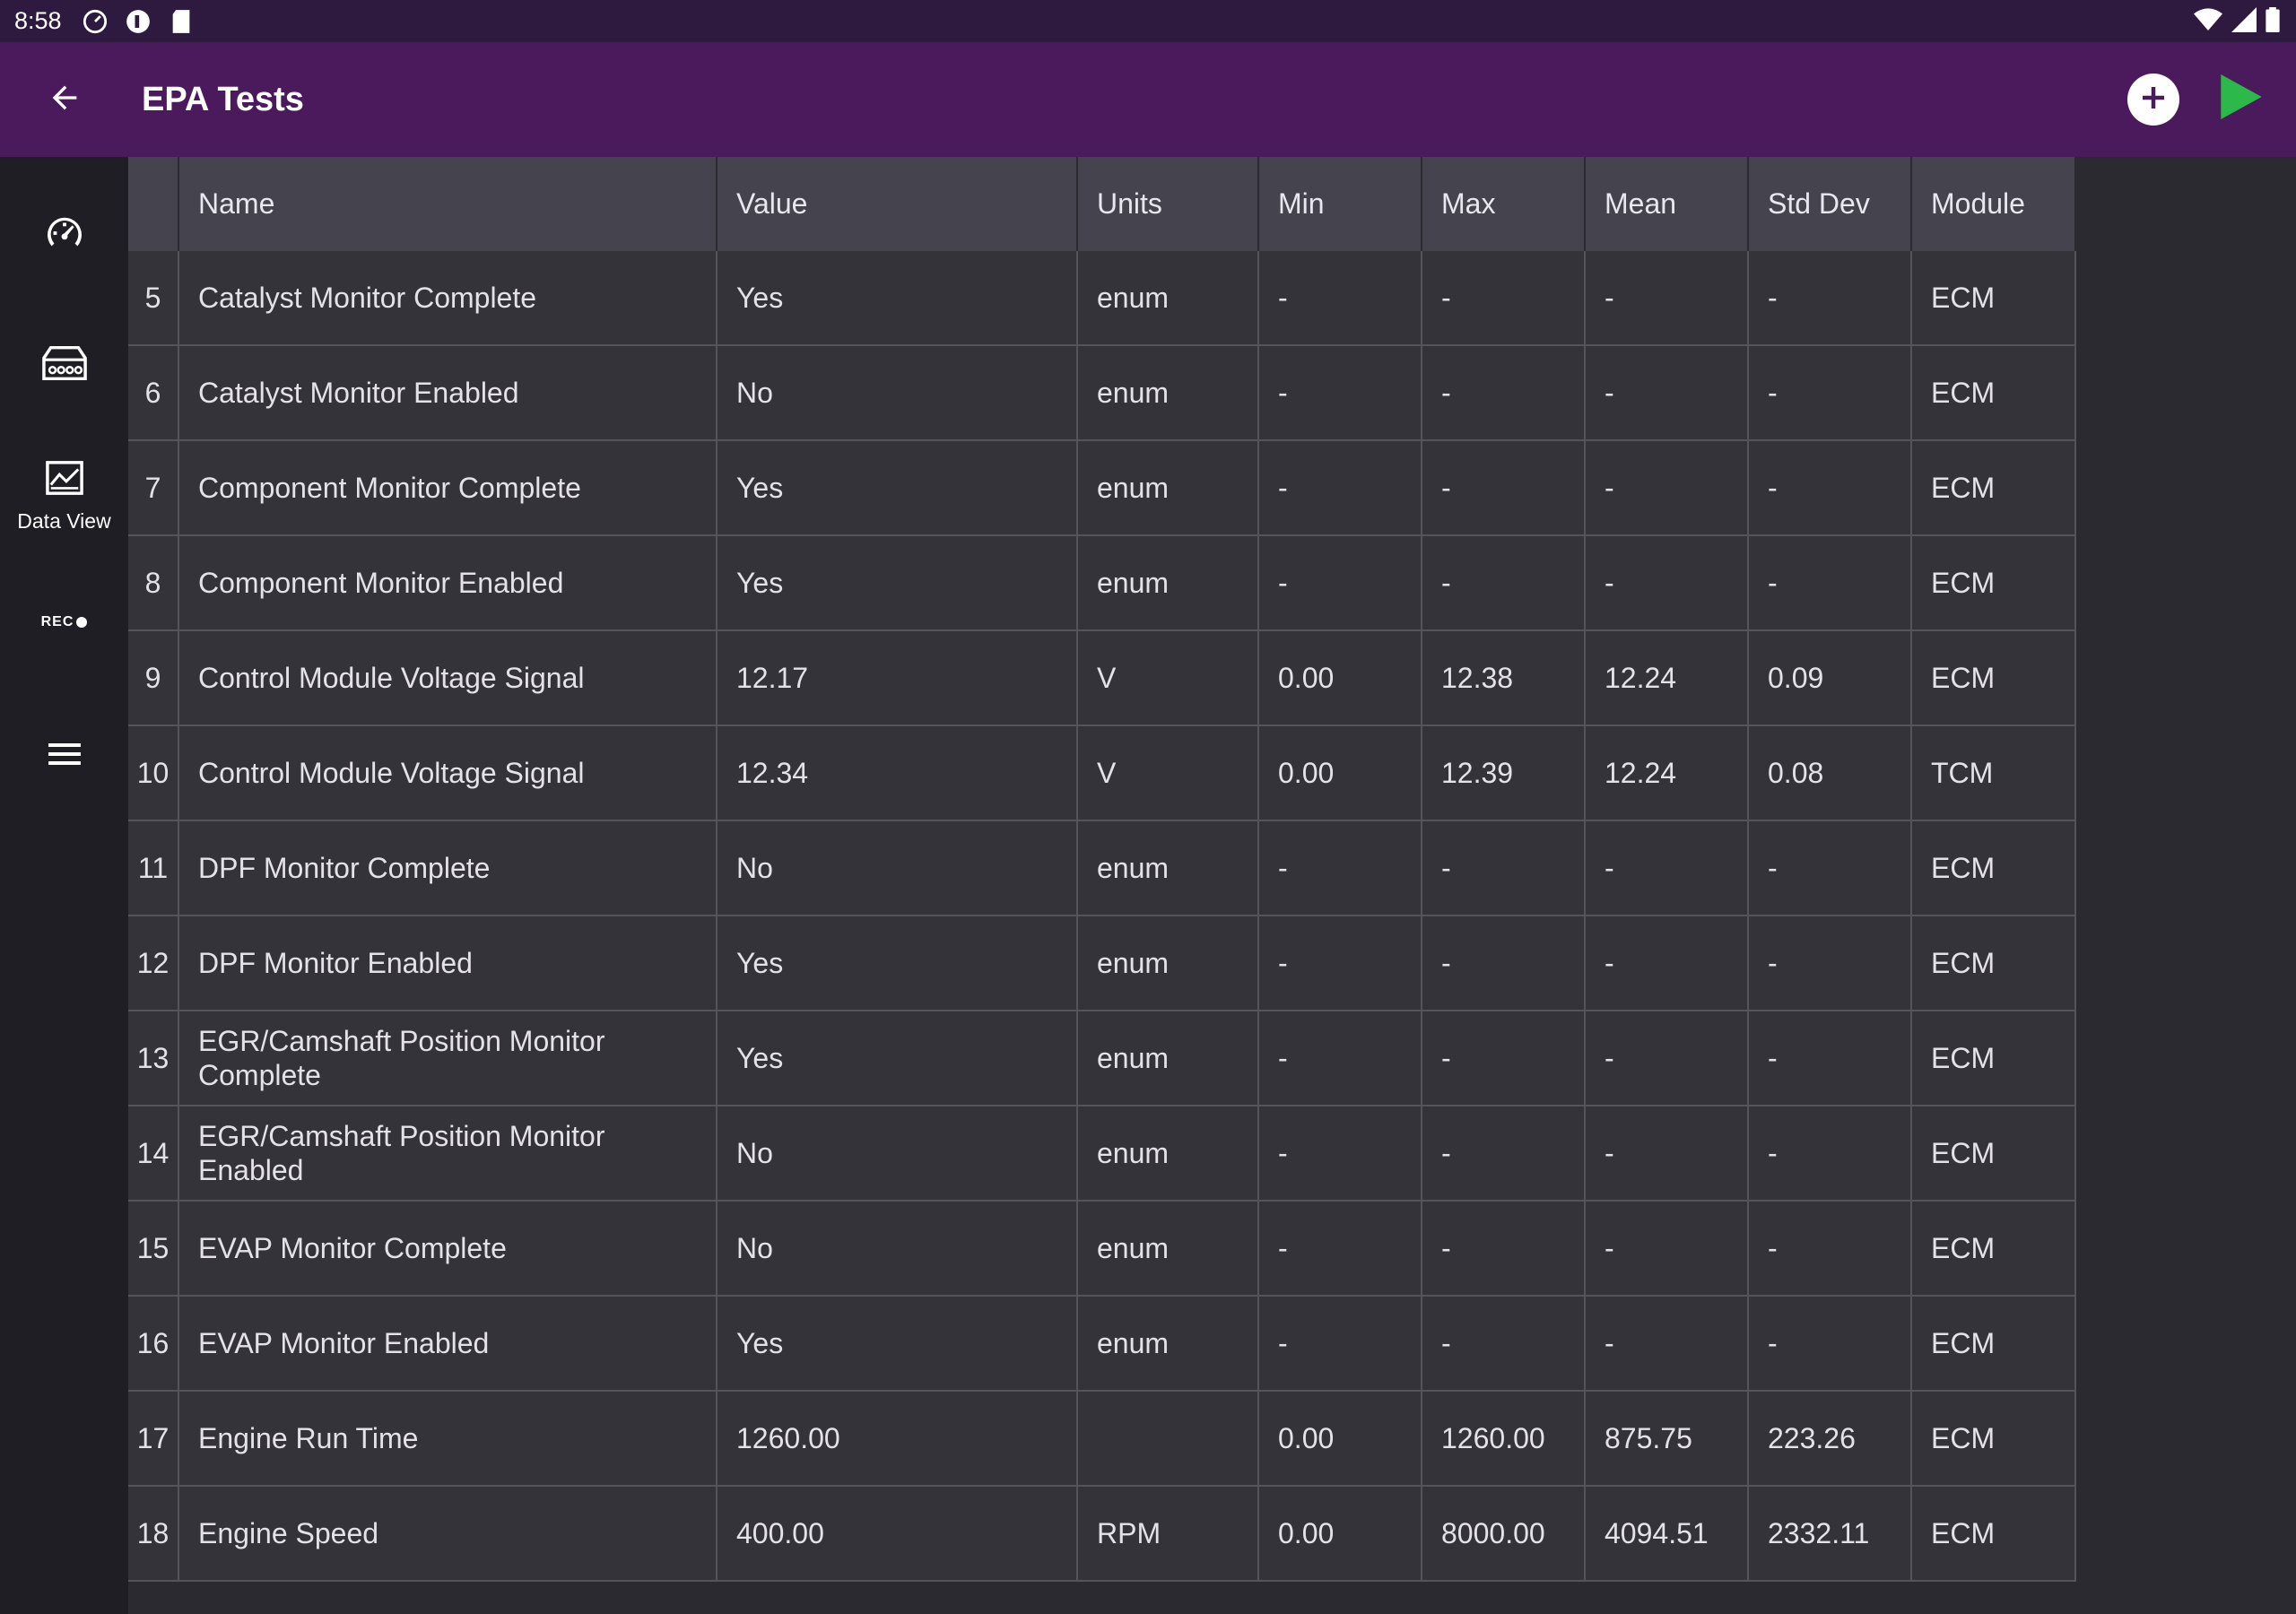 The width and height of the screenshot is (2296, 1614). What do you see at coordinates (898, 1438) in the screenshot?
I see `cell-value: 1260.00` at bounding box center [898, 1438].